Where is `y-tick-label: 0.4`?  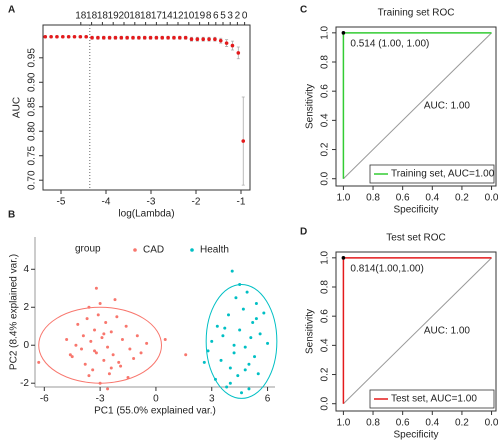
y-tick-label: 0.4 is located at coordinates (325, 345).